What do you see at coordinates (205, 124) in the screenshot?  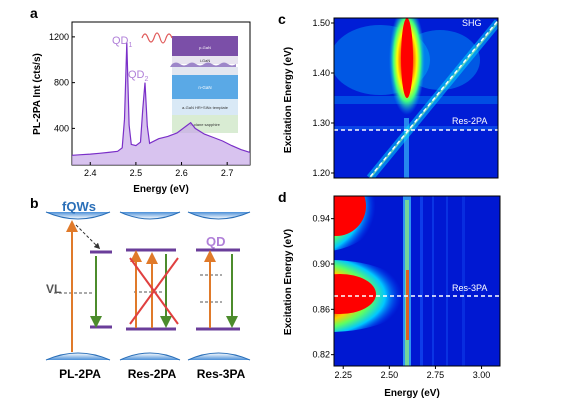 I see `inset-layer-4: n-plane sapphire` at bounding box center [205, 124].